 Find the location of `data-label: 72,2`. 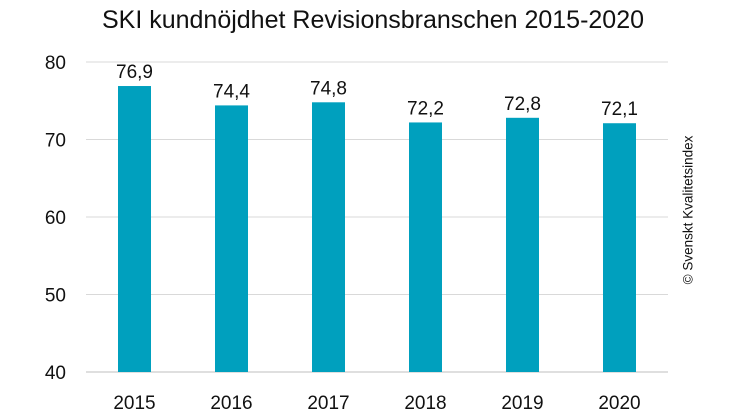

data-label: 72,2 is located at coordinates (425, 108).